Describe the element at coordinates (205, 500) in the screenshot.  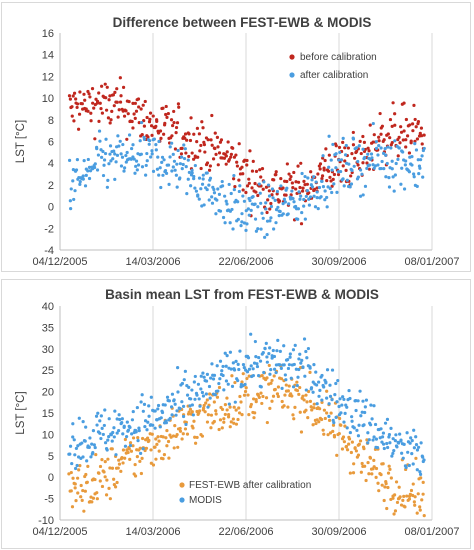
I see `legend-label: MODIS` at that location.